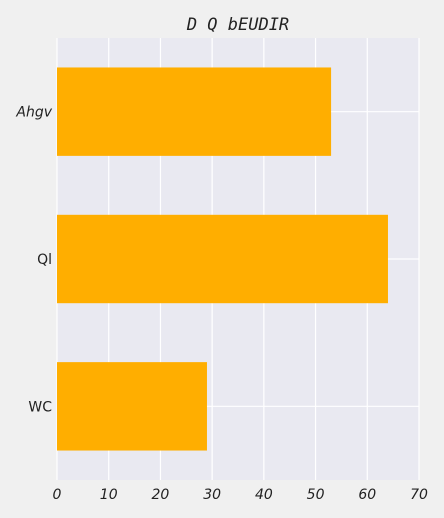  I want to click on x-tick-label: 40, so click(264, 495).